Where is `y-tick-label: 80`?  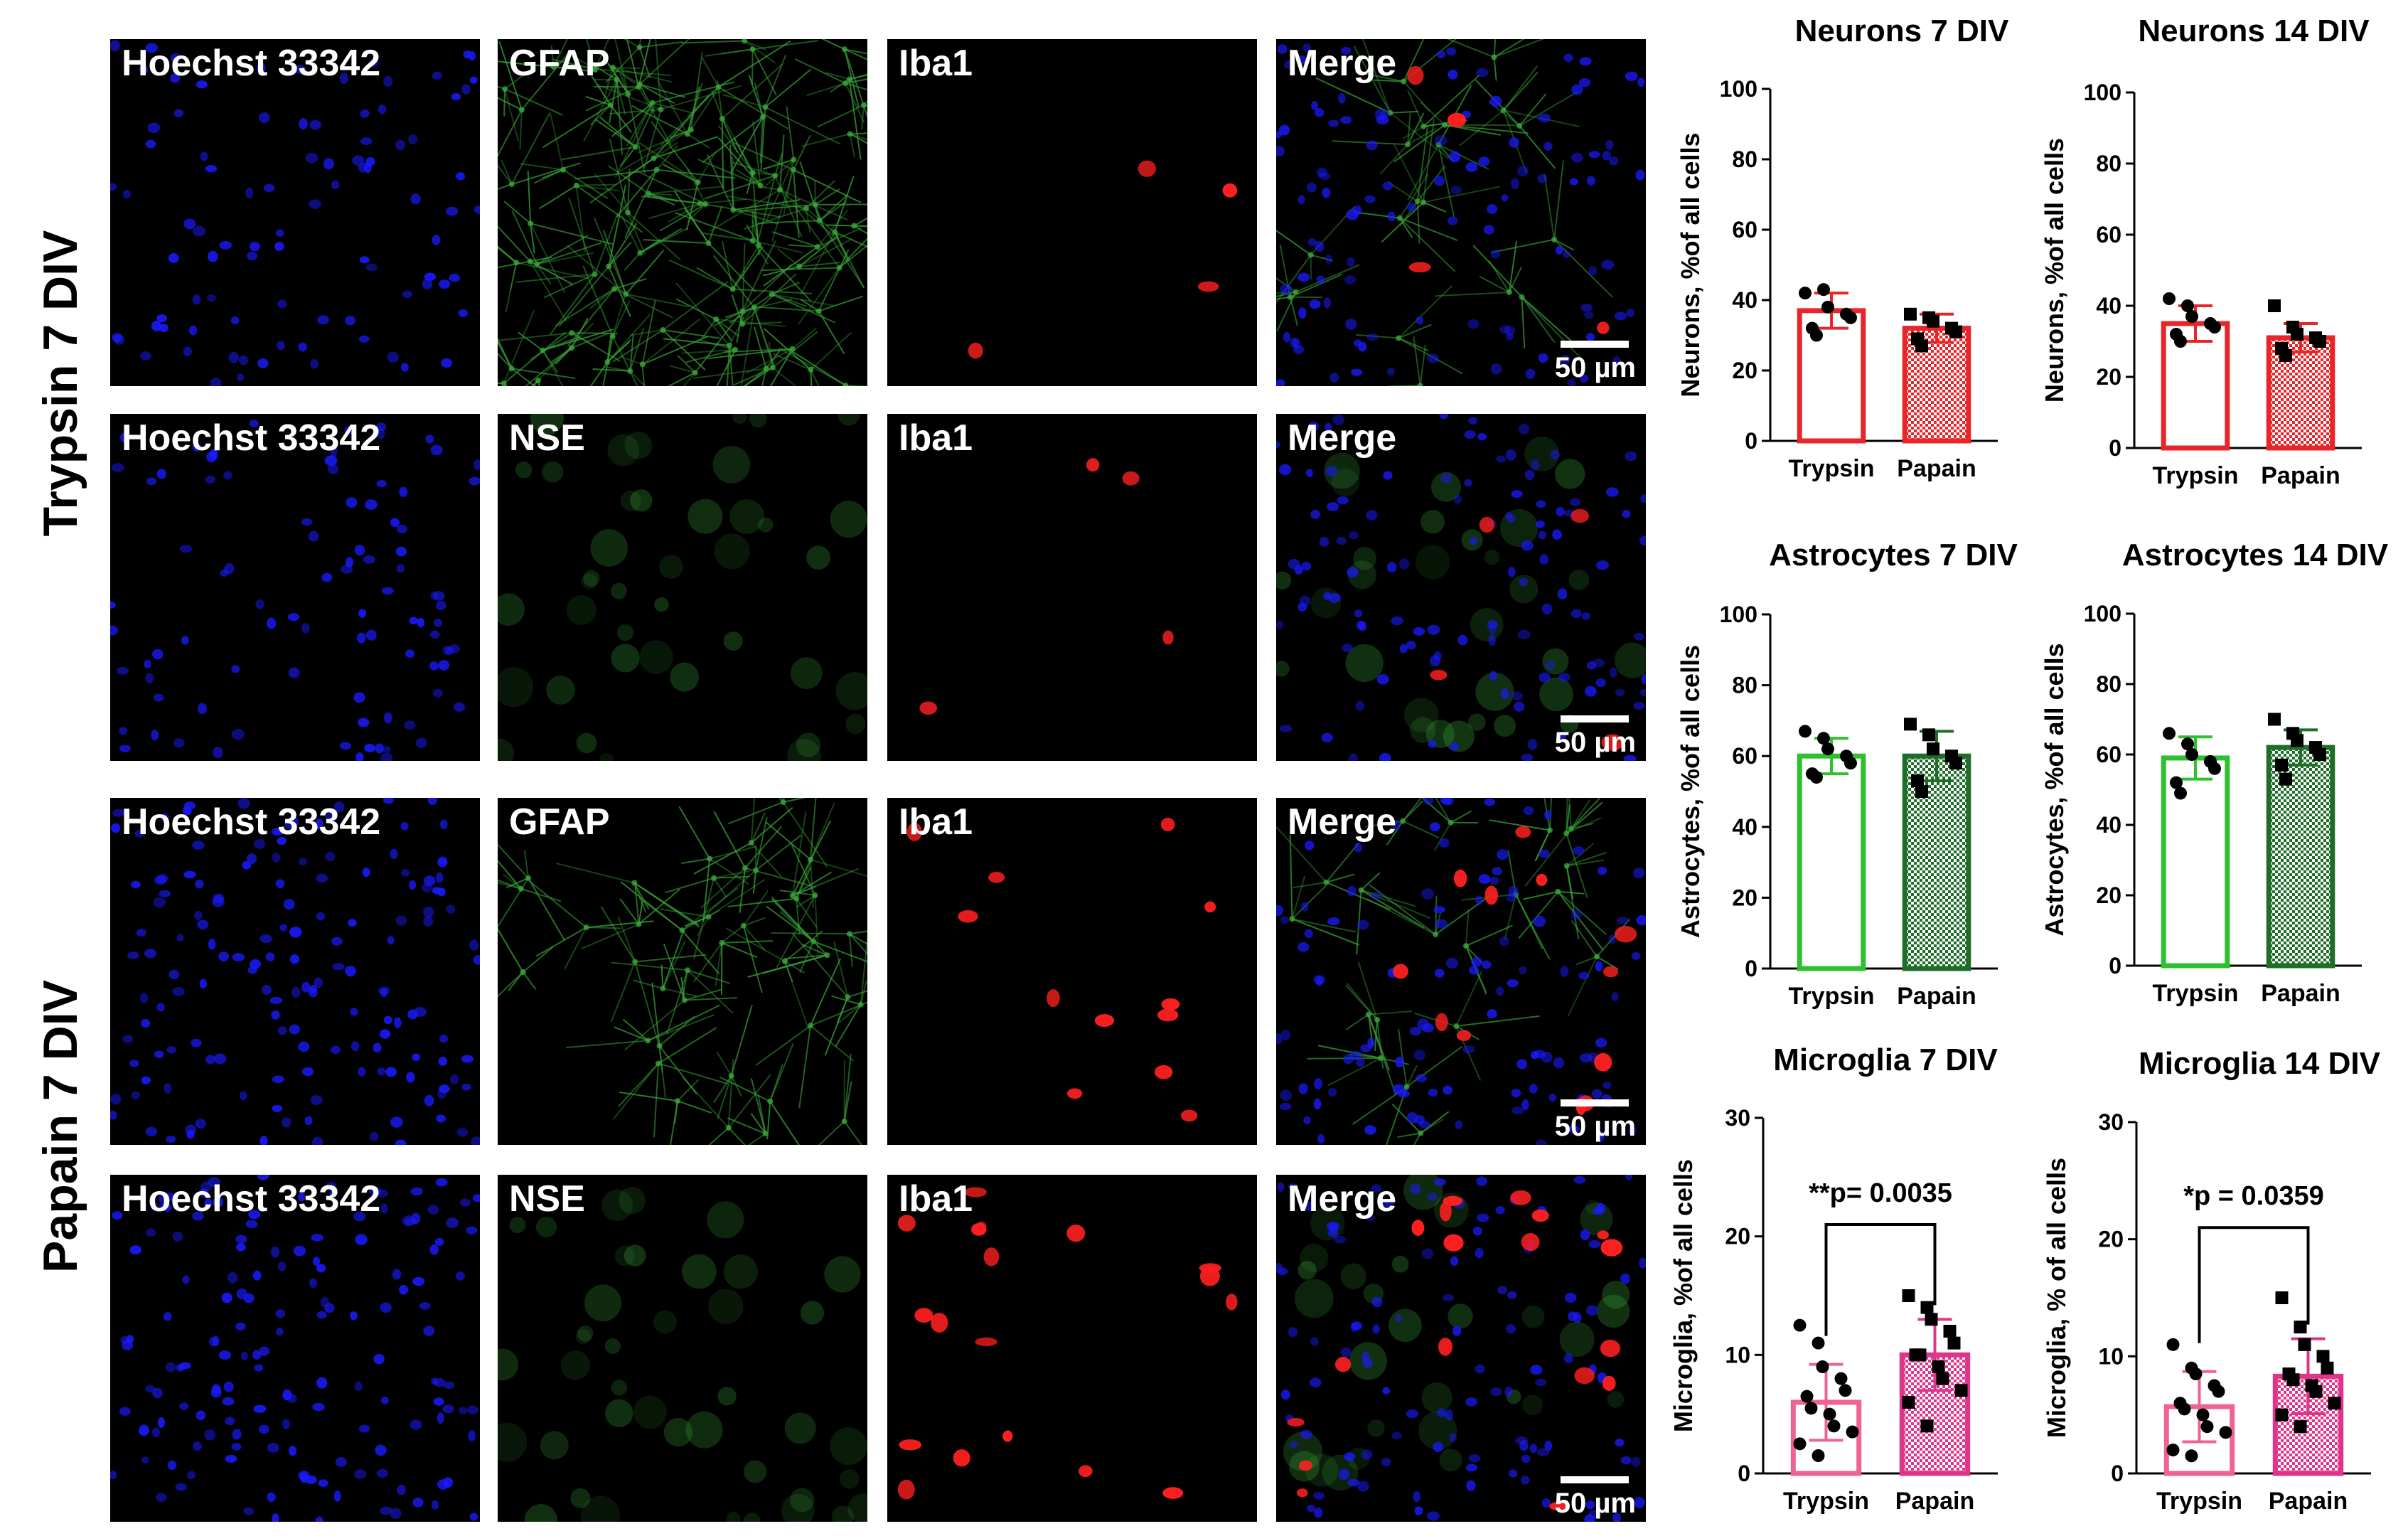
y-tick-label: 80 is located at coordinates (1744, 685).